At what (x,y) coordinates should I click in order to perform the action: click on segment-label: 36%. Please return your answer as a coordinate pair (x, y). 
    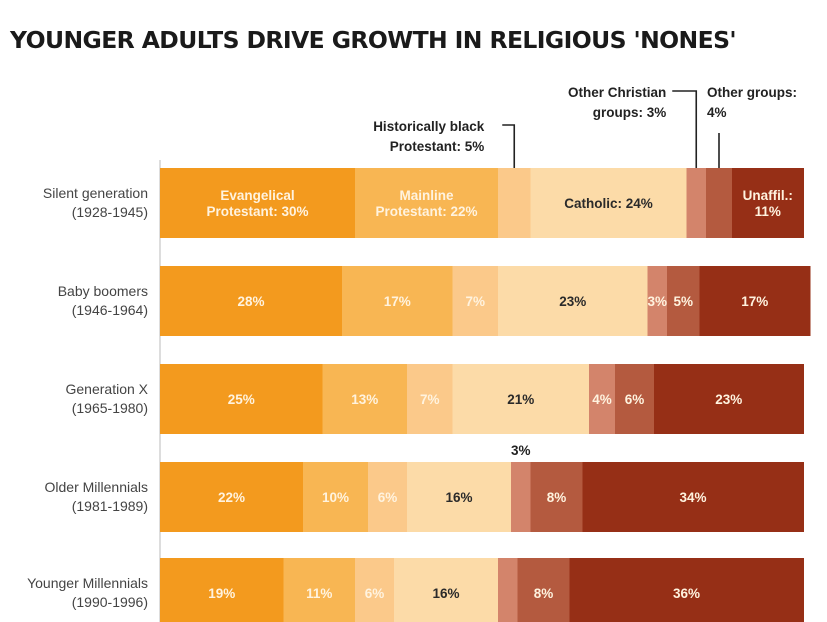
    Looking at the image, I should click on (686, 593).